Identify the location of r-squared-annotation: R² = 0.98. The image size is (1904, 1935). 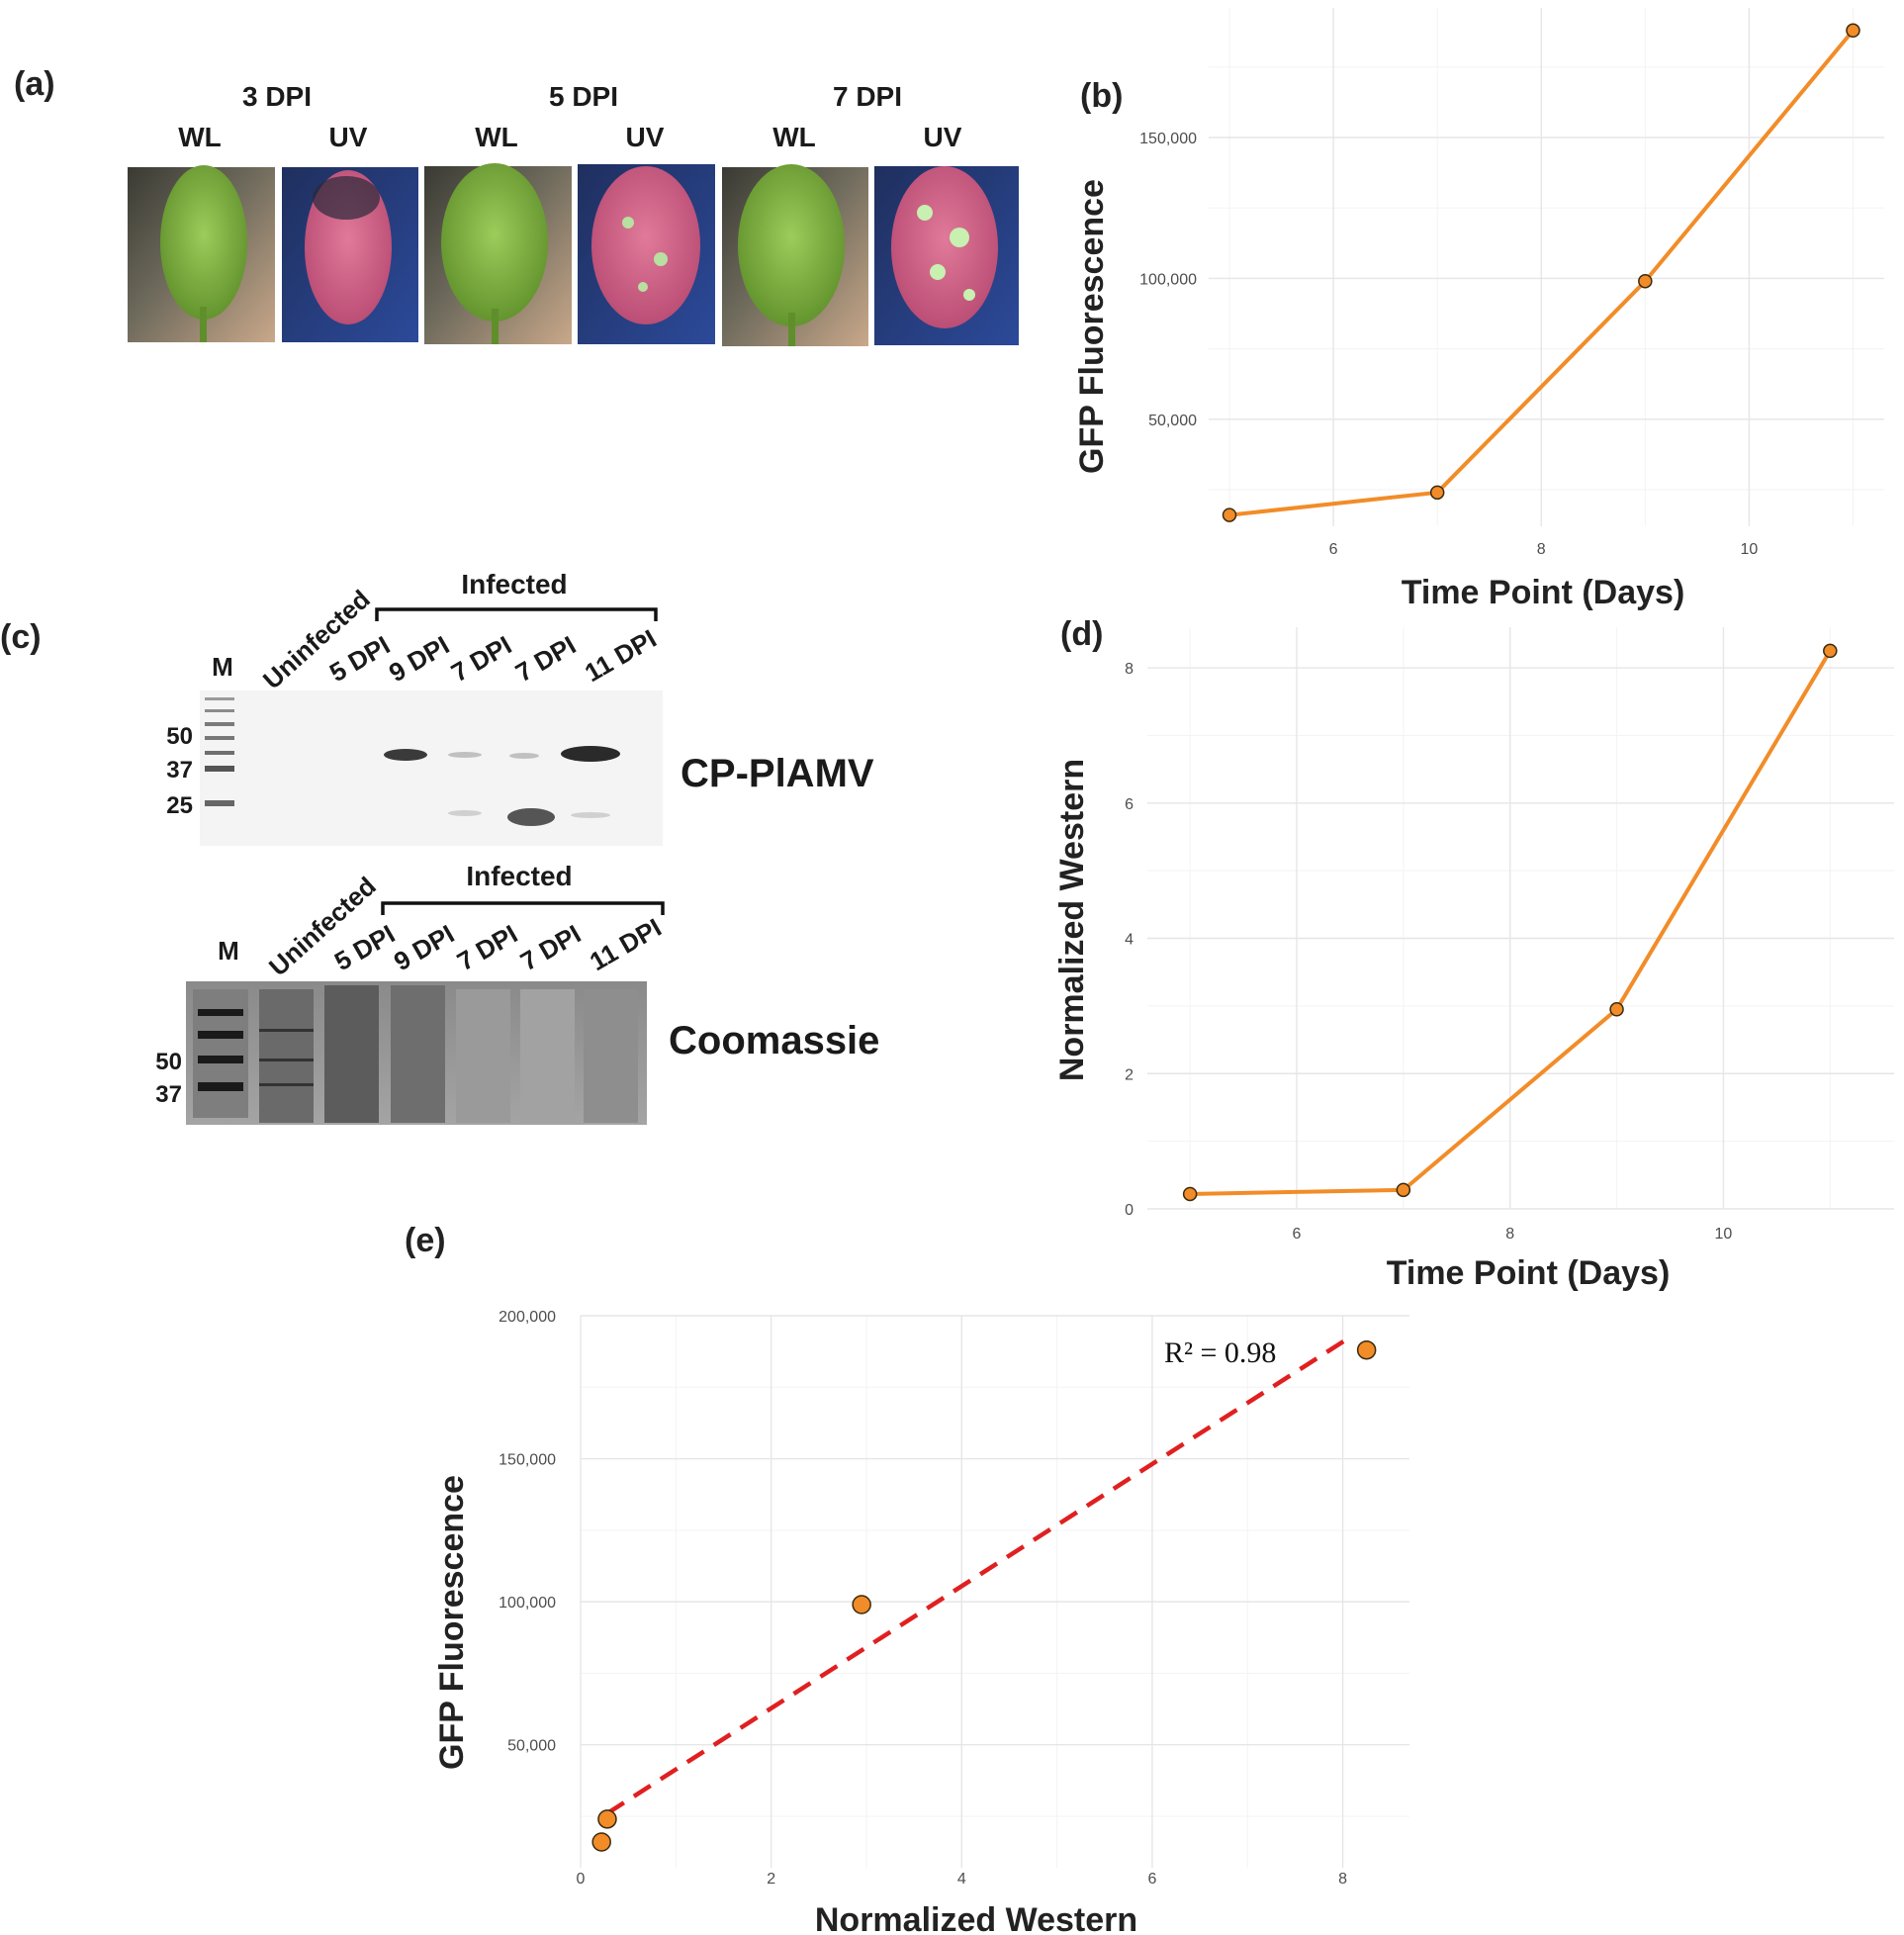
(1220, 1352).